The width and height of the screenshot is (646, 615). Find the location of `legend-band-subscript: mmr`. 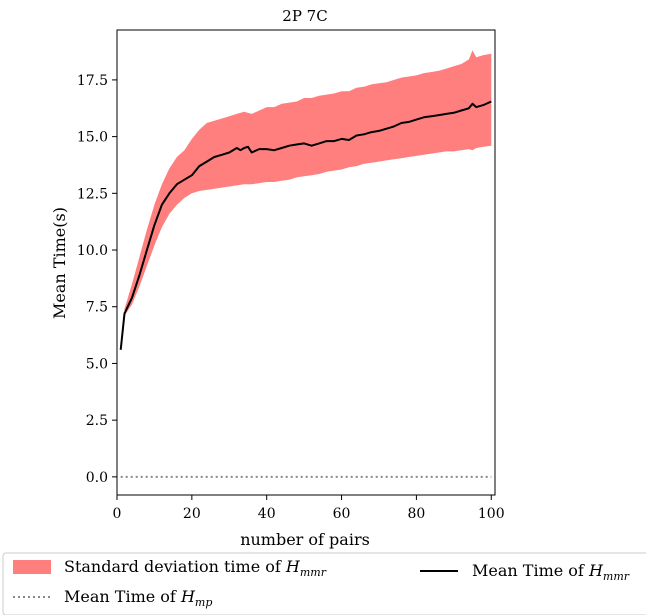

legend-band-subscript: mmr is located at coordinates (313, 572).